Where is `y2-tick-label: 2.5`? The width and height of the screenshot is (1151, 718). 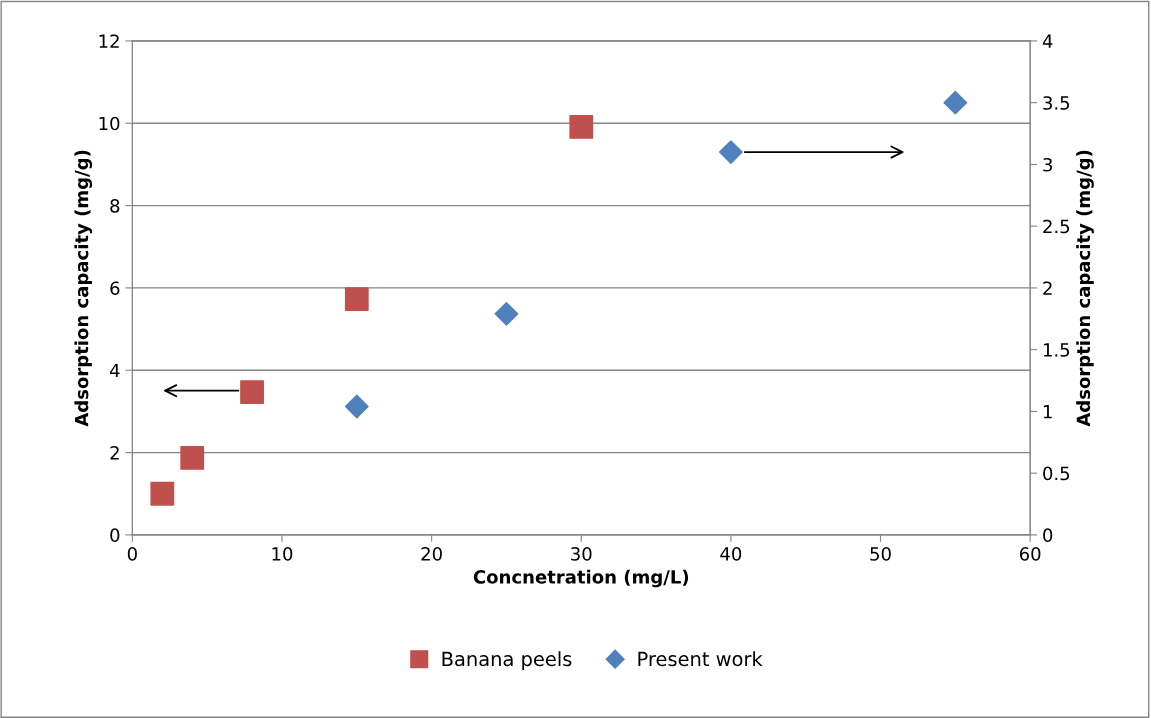 y2-tick-label: 2.5 is located at coordinates (1056, 226).